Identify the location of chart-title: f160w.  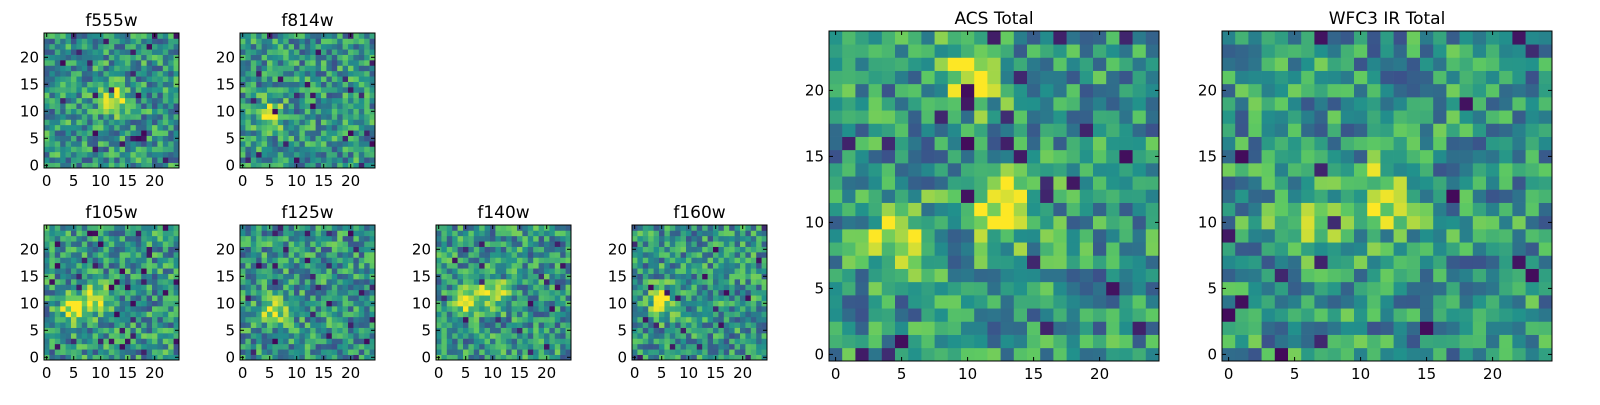
(699, 213).